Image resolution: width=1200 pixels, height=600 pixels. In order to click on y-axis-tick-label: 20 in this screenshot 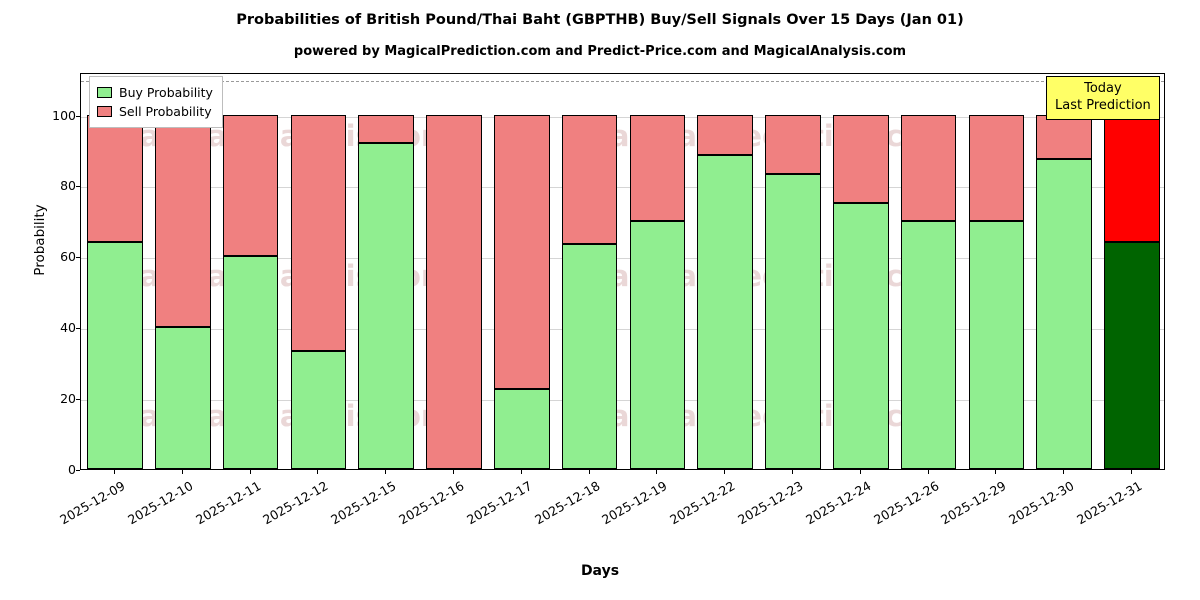, I will do `click(68, 399)`.